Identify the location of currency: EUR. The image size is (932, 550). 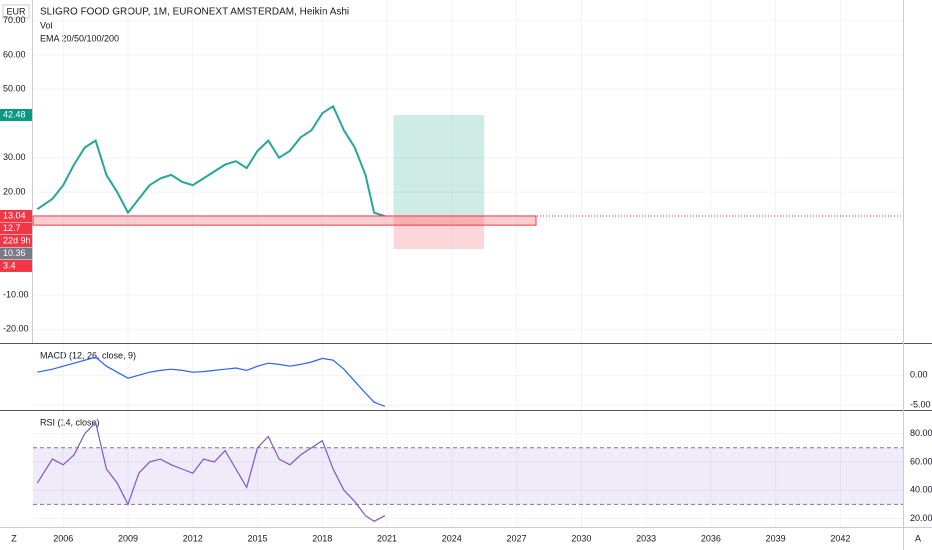
(16, 11).